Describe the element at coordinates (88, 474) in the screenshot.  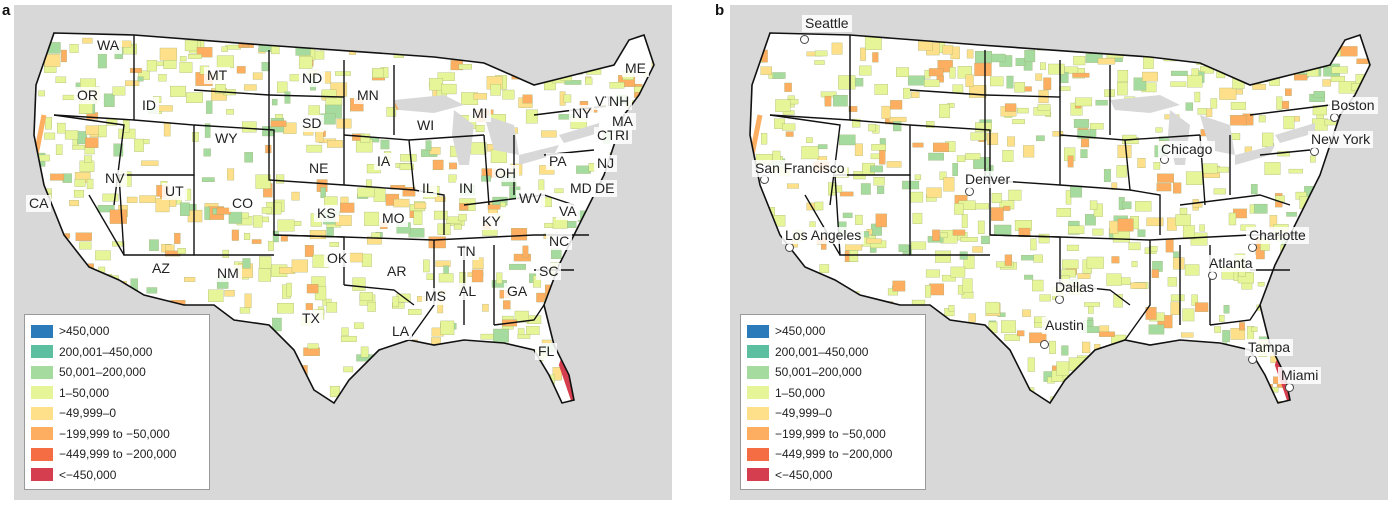
I see `legend-label: <−450,000` at that location.